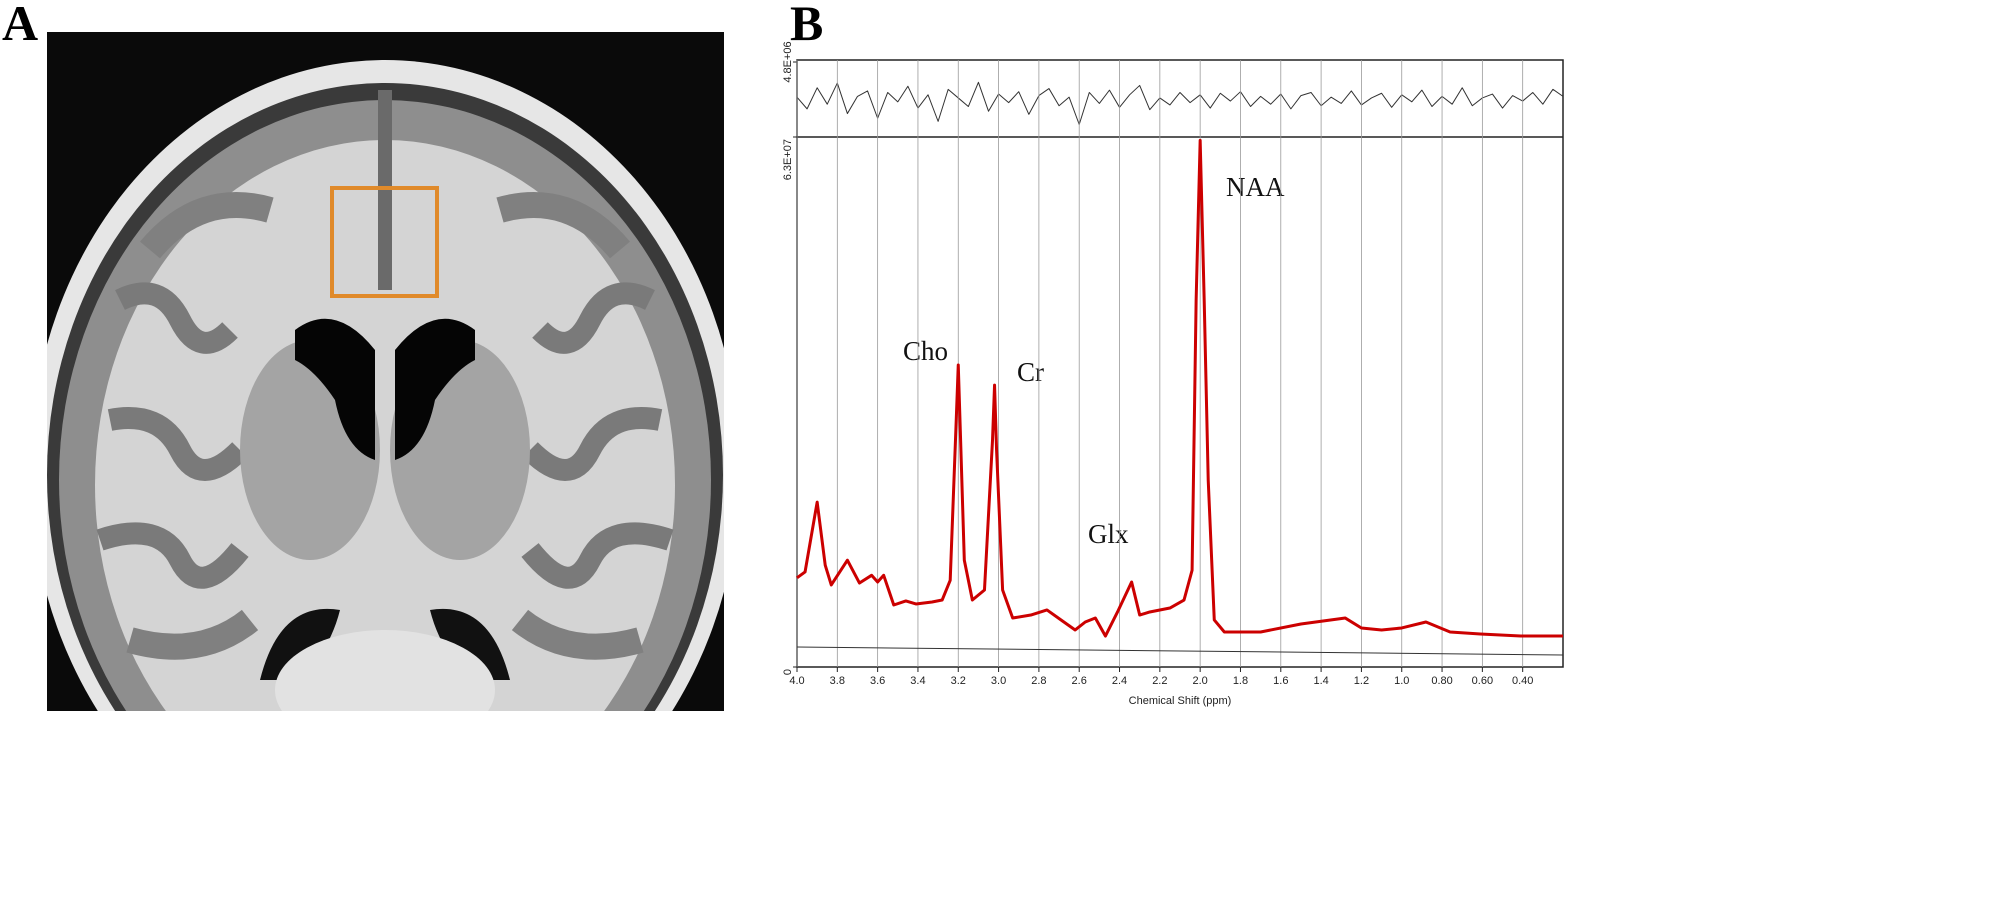 This screenshot has height=911, width=2000. What do you see at coordinates (1108, 534) in the screenshot?
I see `peak-label: Glx` at bounding box center [1108, 534].